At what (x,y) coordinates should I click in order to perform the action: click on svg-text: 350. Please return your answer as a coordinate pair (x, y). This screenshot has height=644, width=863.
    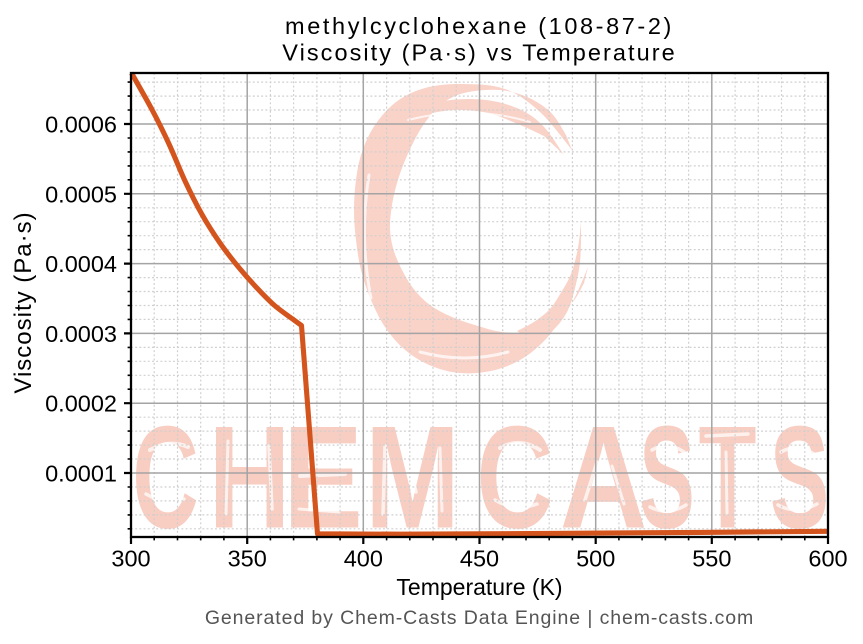
    Looking at the image, I should click on (247, 559).